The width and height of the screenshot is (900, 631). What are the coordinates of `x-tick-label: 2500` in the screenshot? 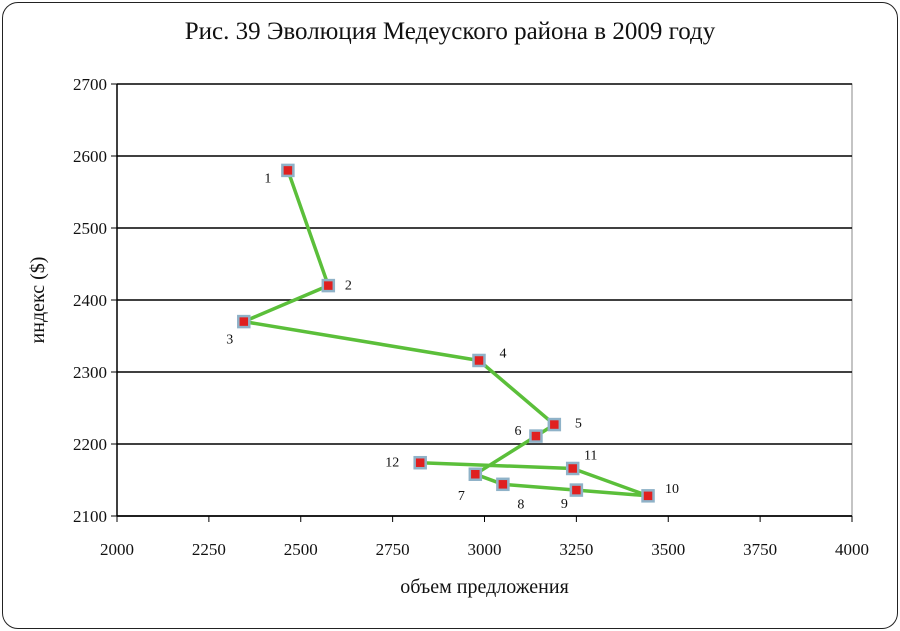 It's located at (301, 549).